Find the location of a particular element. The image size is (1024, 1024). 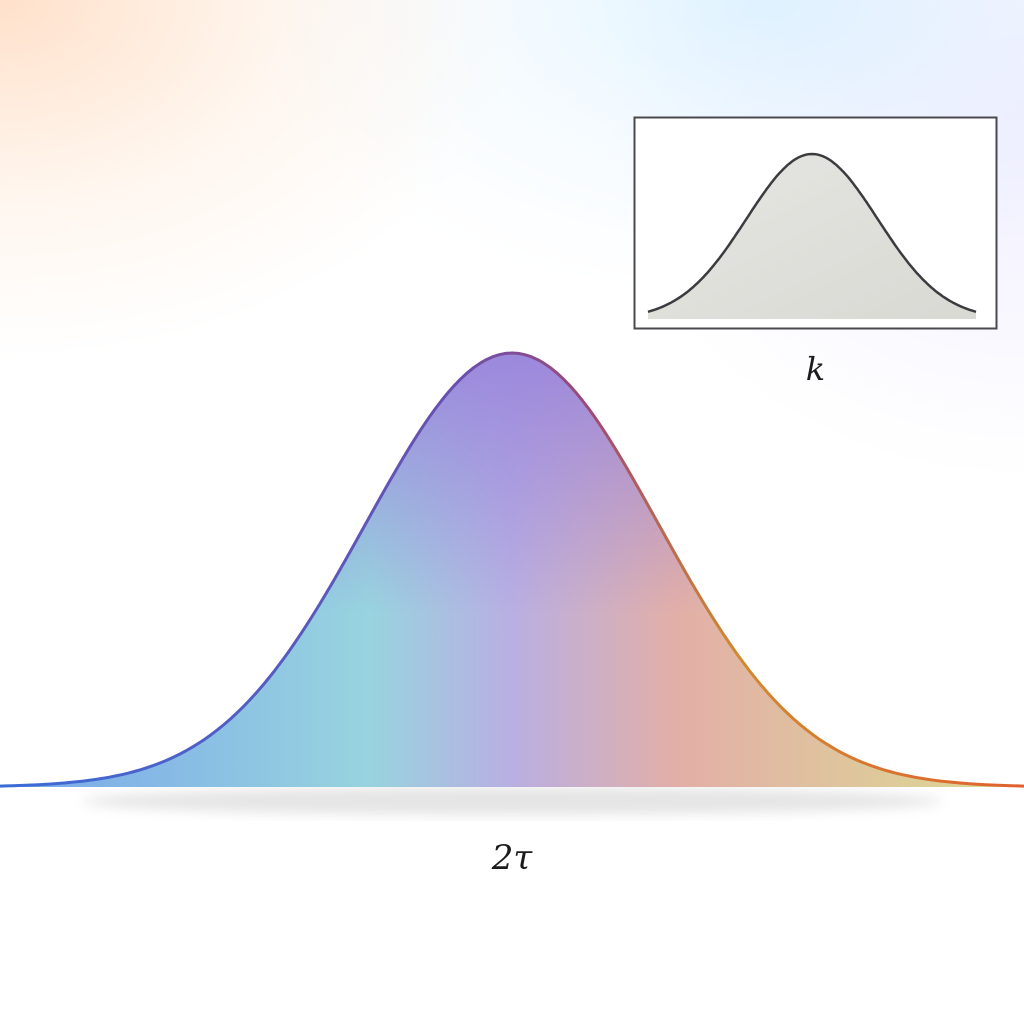

inset-plot-area is located at coordinates (812, 235).